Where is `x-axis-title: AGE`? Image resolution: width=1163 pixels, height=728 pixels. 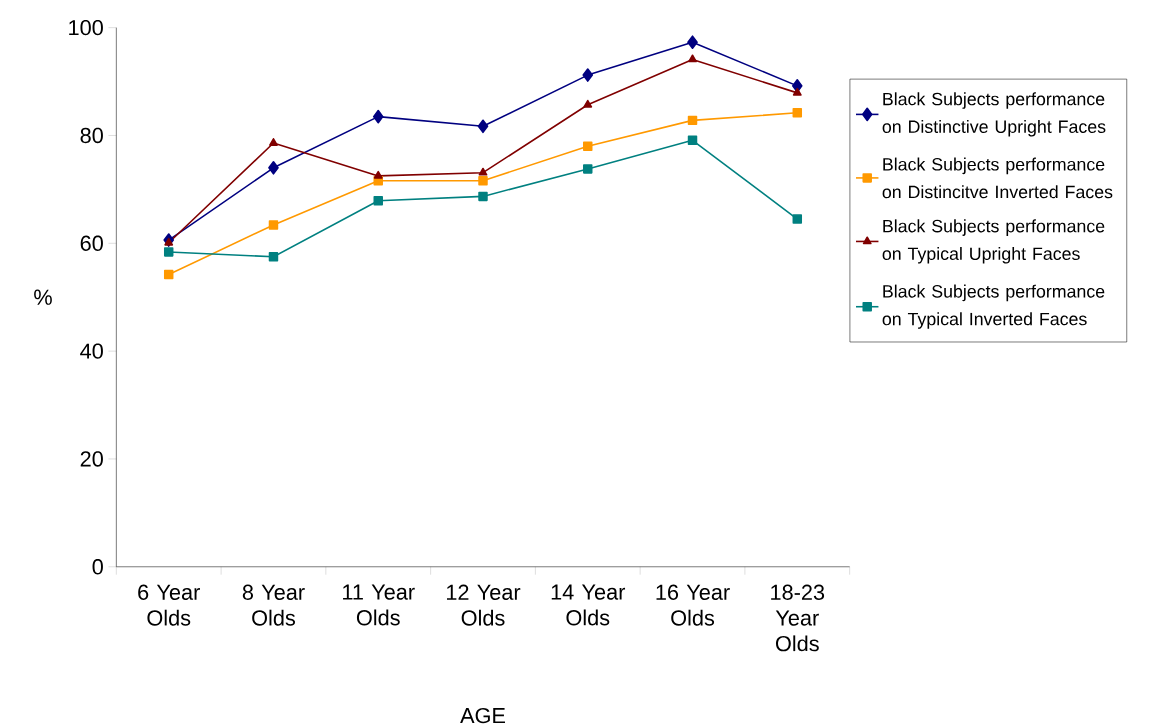 x-axis-title: AGE is located at coordinates (482, 716).